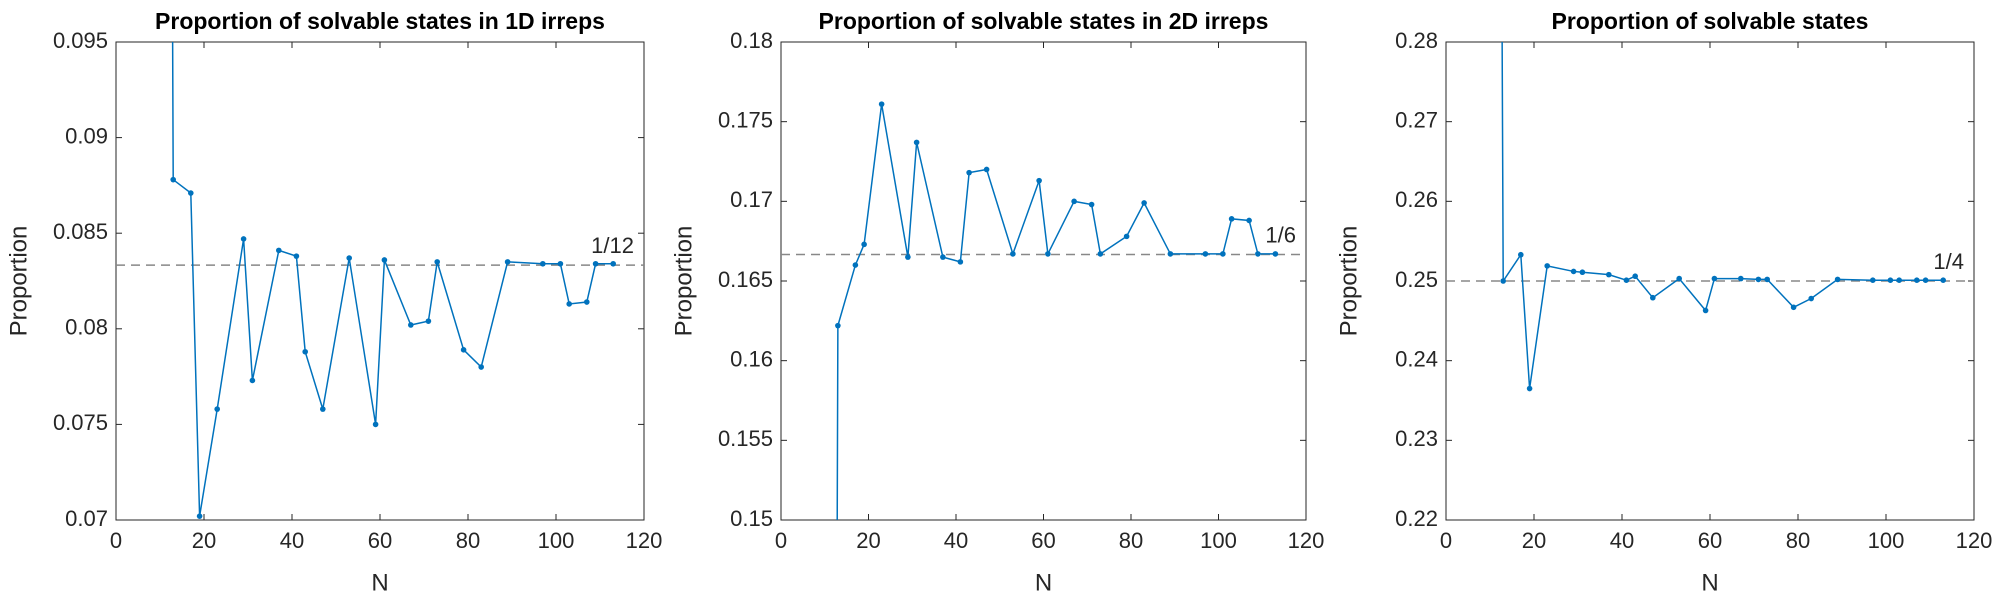 This screenshot has height=600, width=2000. I want to click on y-tick-label: 0.24, so click(1416, 358).